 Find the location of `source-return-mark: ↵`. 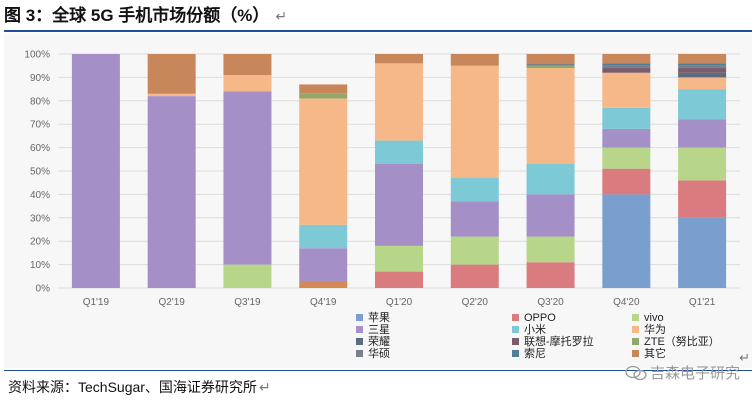

source-return-mark: ↵ is located at coordinates (264, 387).